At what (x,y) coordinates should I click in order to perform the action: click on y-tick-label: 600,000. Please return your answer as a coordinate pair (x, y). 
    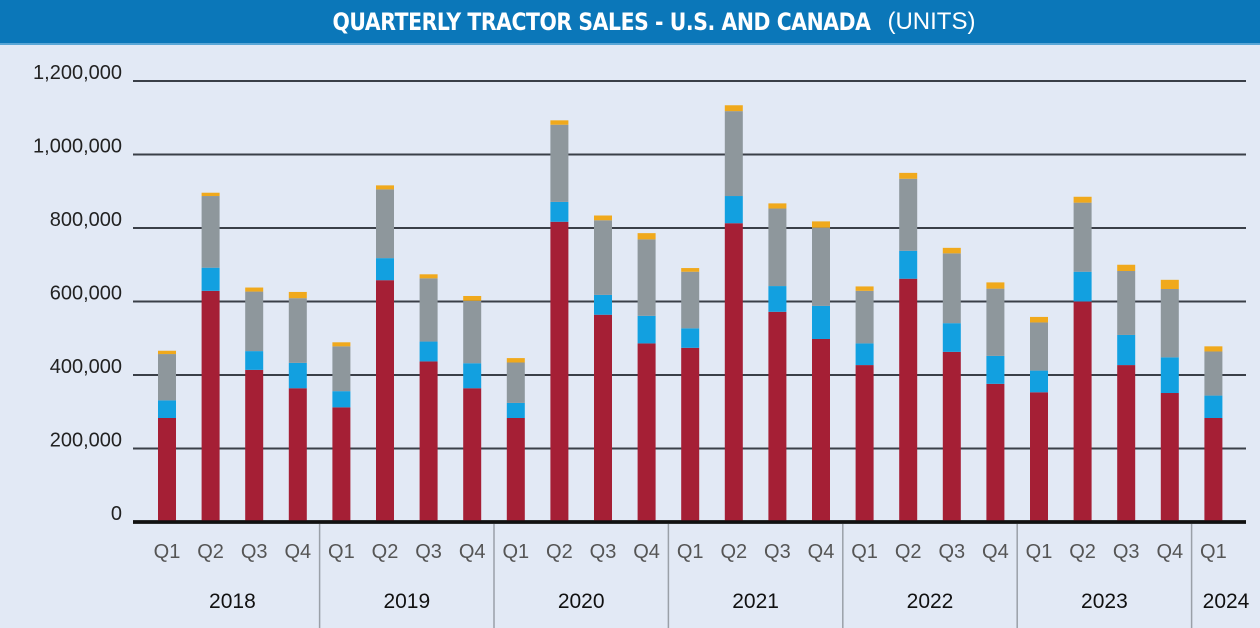
    Looking at the image, I should click on (86, 294).